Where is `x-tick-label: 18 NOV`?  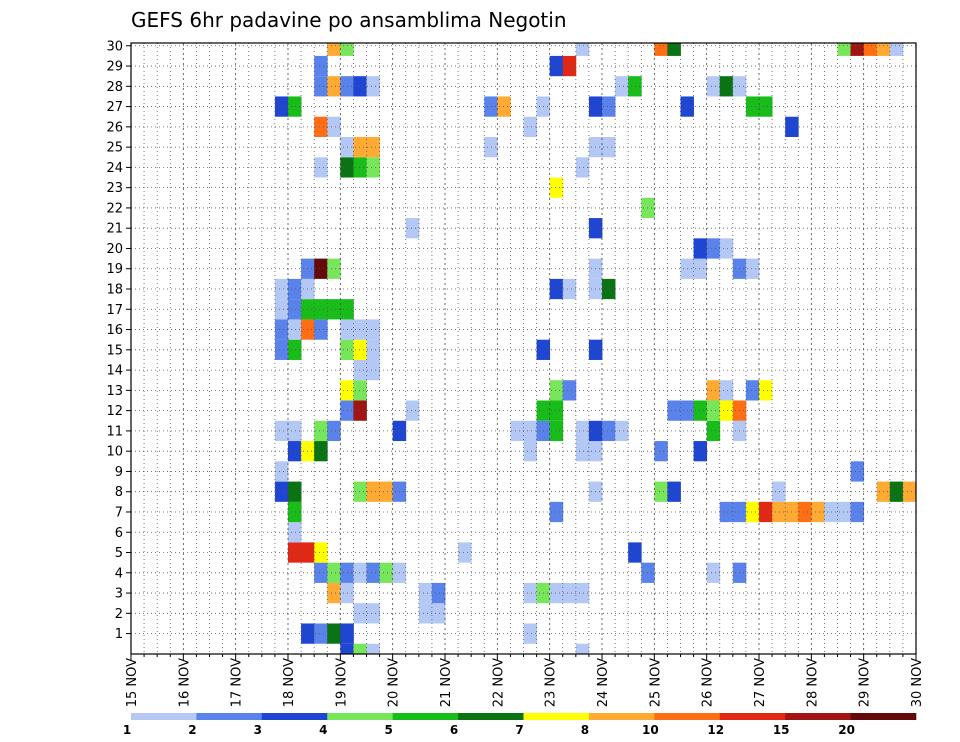 x-tick-label: 18 NOV is located at coordinates (289, 682).